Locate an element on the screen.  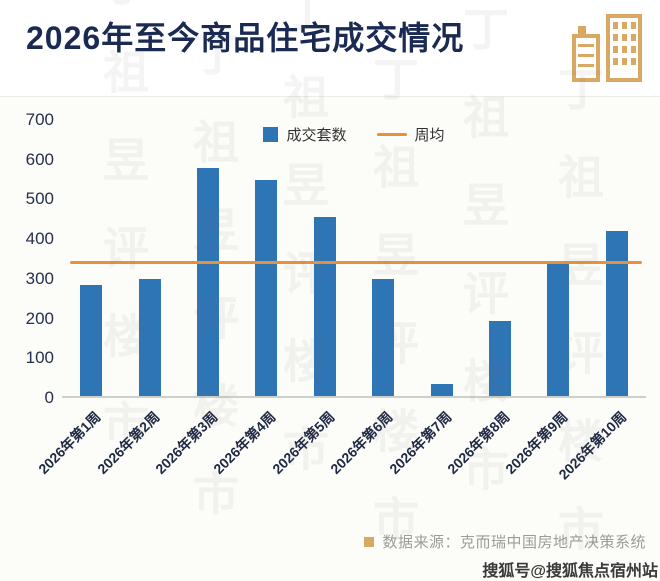
y-tick-700: 700 is located at coordinates (39, 119).